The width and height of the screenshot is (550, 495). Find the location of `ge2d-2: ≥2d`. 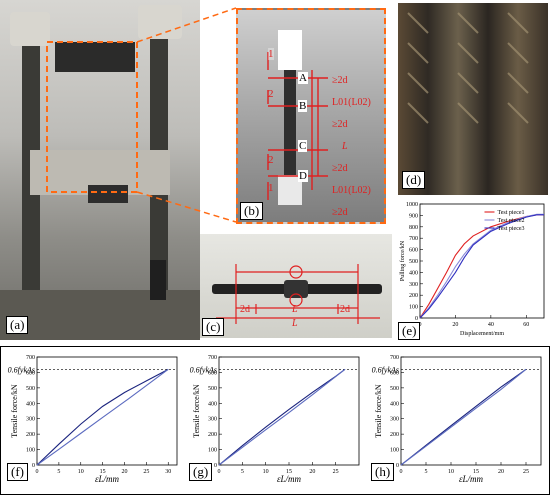

ge2d-2: ≥2d is located at coordinates (340, 124).